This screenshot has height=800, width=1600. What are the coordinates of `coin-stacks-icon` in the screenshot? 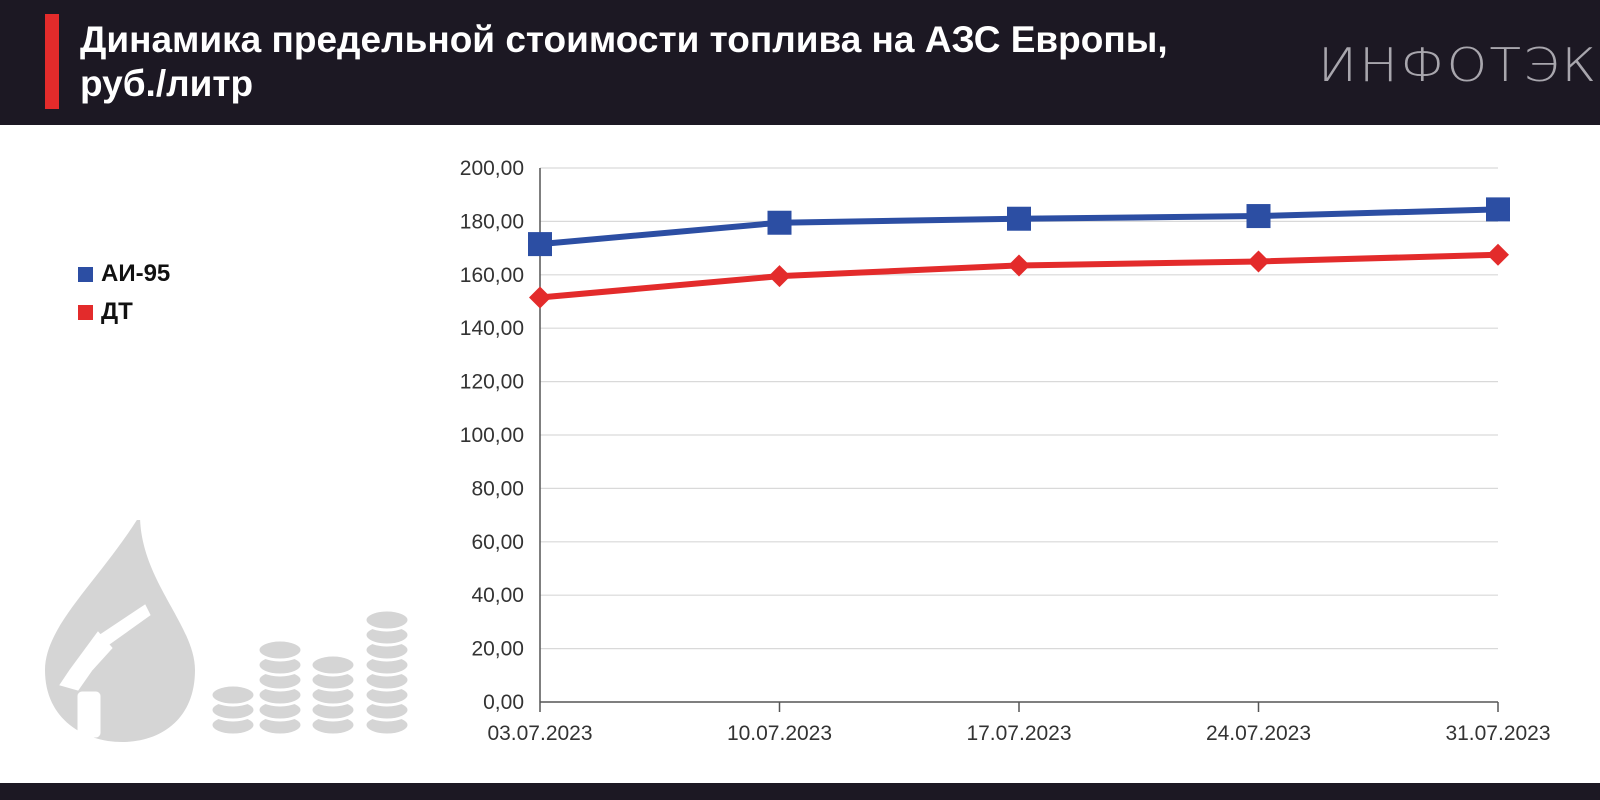 It's located at (310, 672).